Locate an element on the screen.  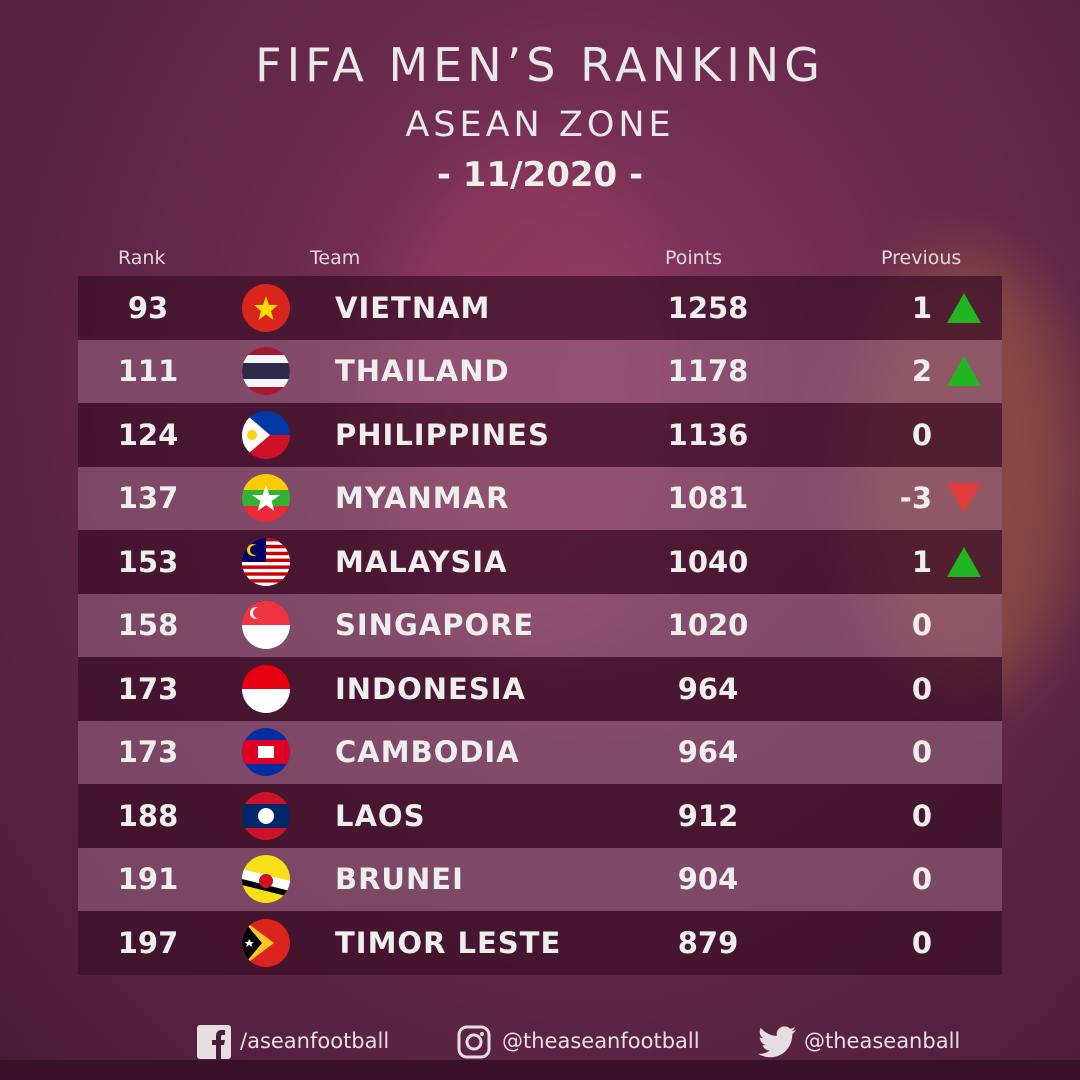
team-cell: MYANMAR is located at coordinates (422, 498).